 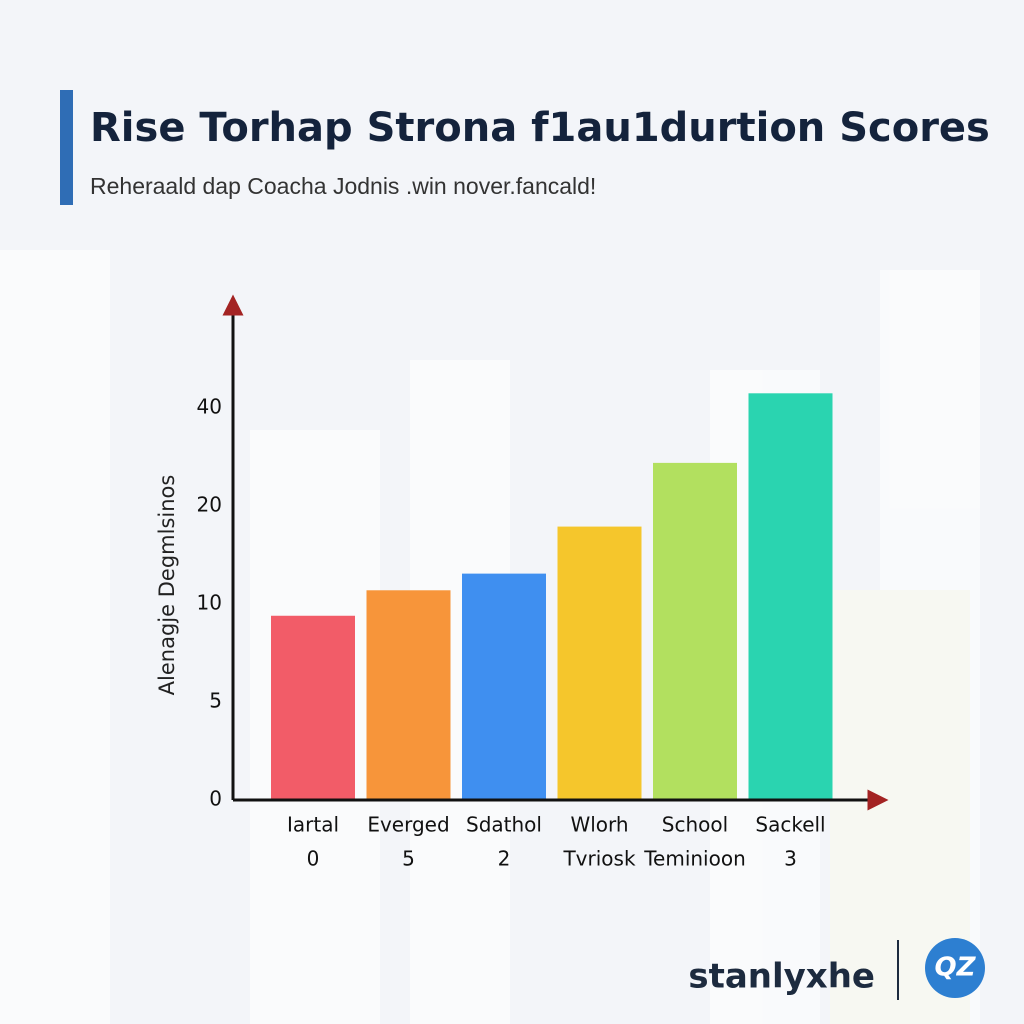 What do you see at coordinates (781, 977) in the screenshot?
I see `brand: stanlyxhe` at bounding box center [781, 977].